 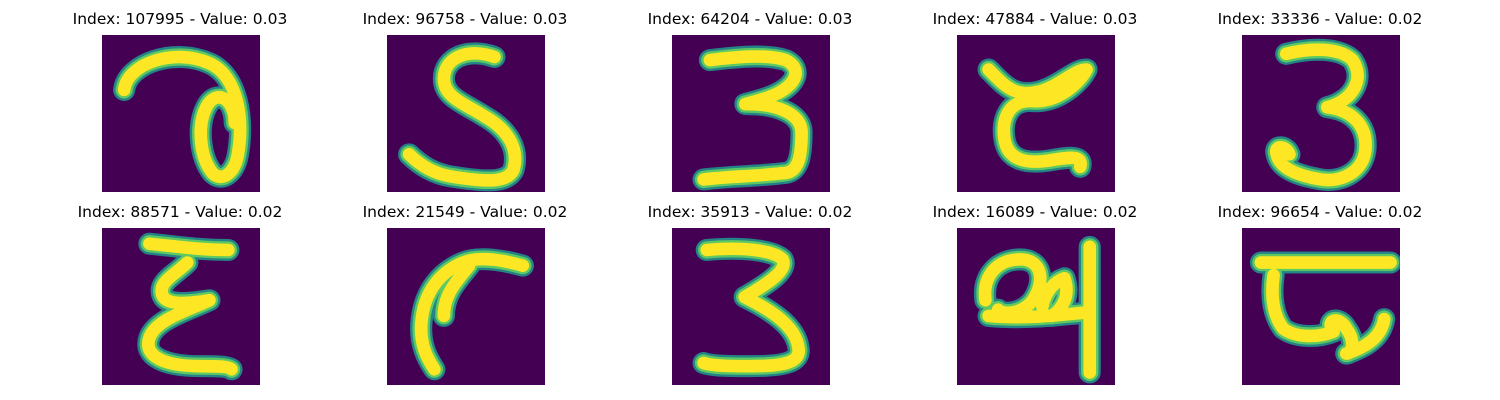 I want to click on panel-title: Index: 96654 - Value: 0.02, so click(x=1320, y=212).